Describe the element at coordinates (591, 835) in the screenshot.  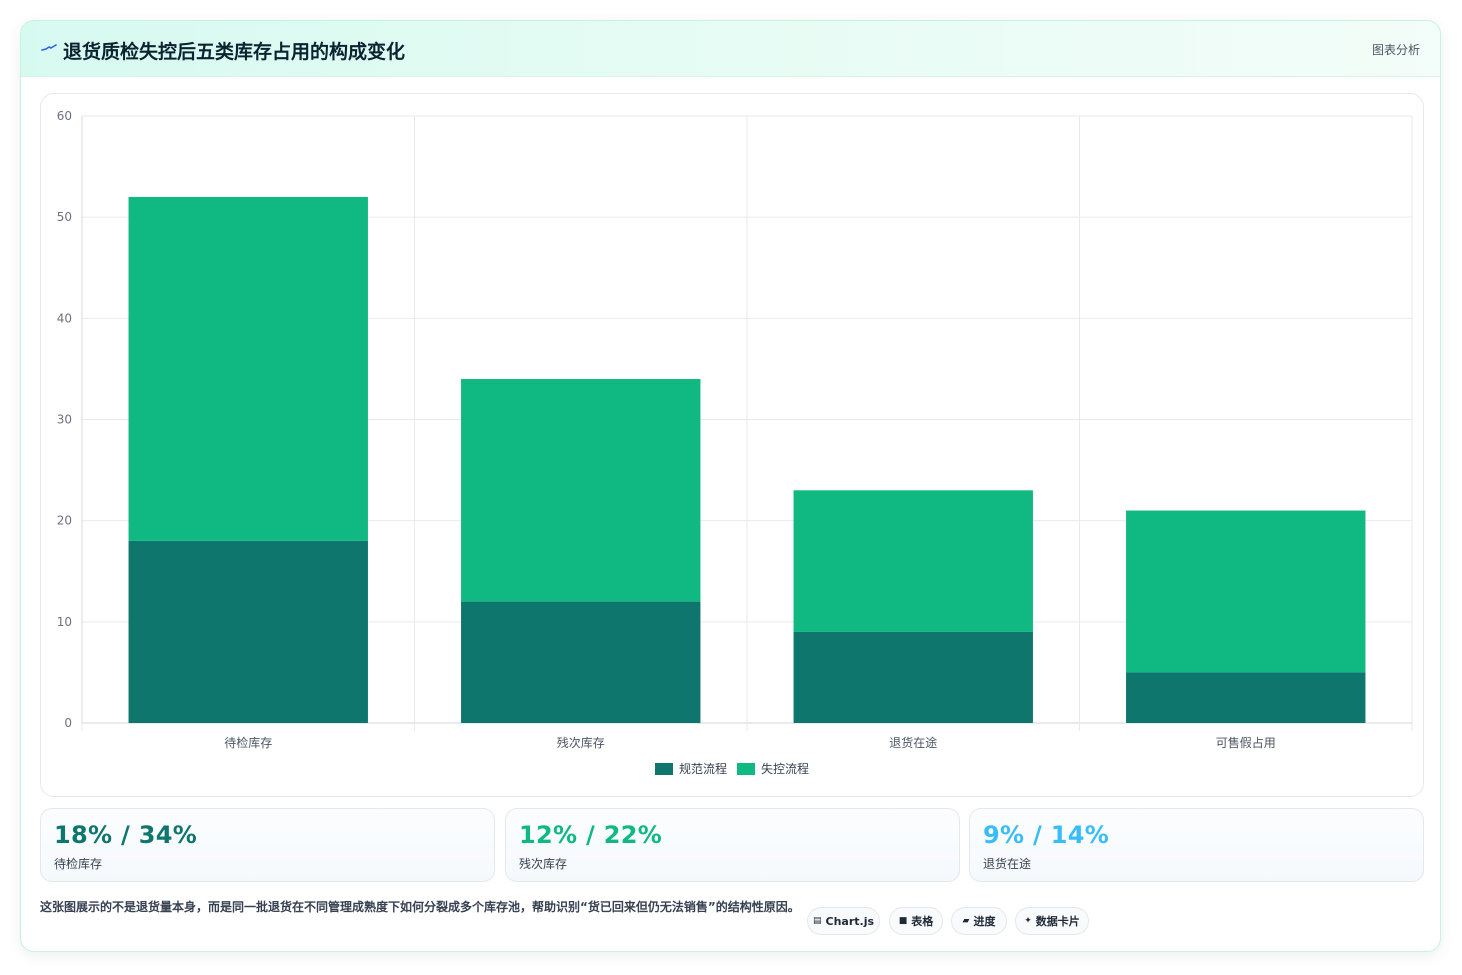
I see `stat-value: 12% / 22%` at that location.